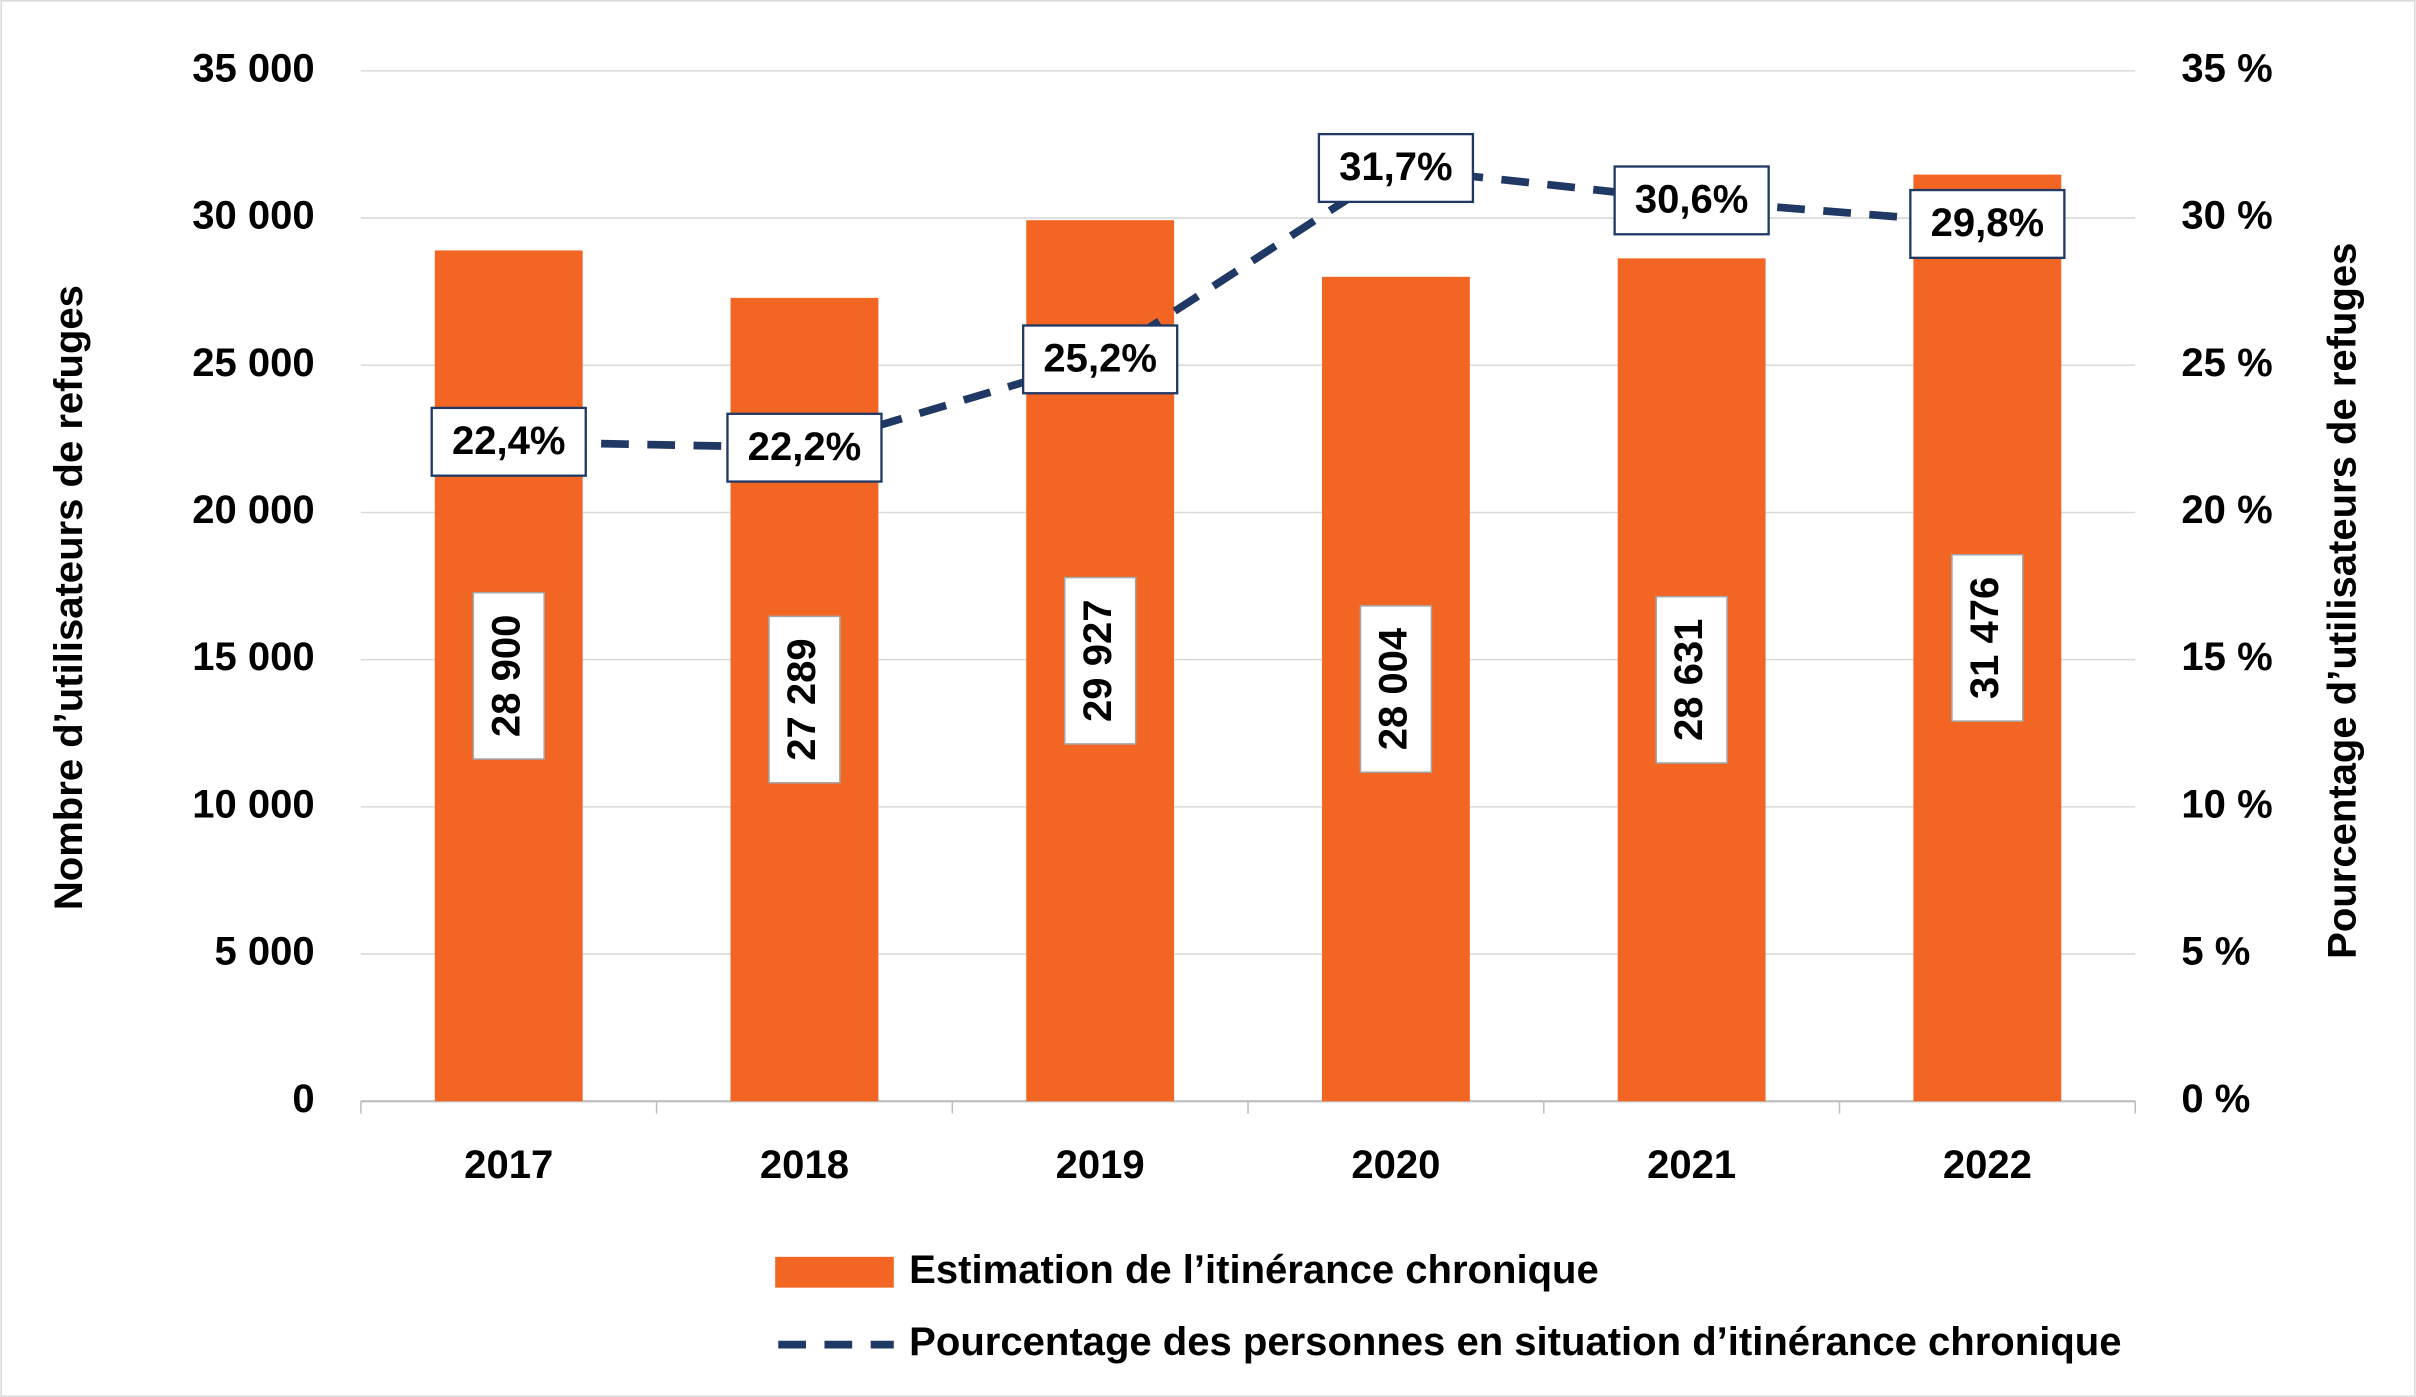  I want to click on x-tick-label: 2019, so click(1100, 1165).